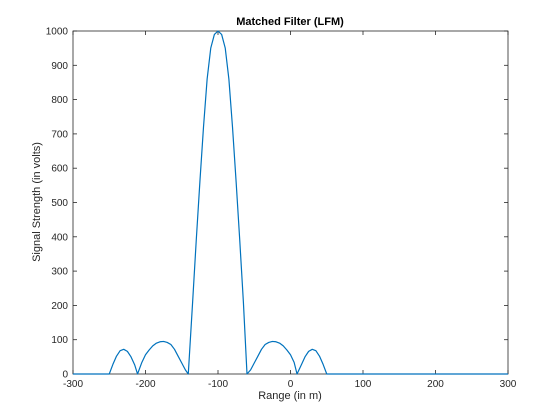  What do you see at coordinates (290, 396) in the screenshot?
I see `x-axis-label: Range (in m)` at bounding box center [290, 396].